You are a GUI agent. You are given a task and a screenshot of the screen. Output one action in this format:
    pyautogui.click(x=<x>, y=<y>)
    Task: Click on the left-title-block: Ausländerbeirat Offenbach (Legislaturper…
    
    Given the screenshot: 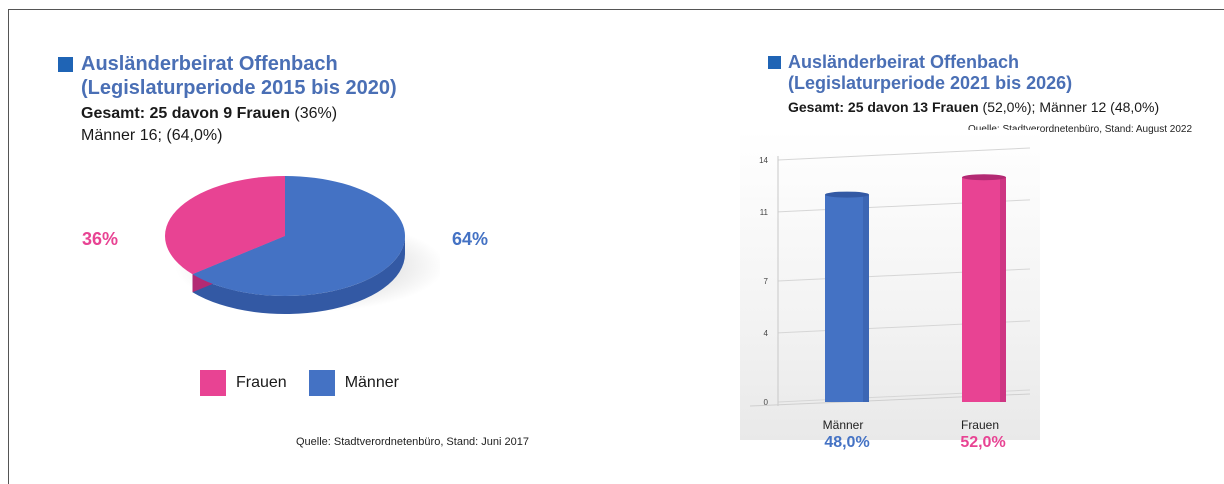 What is the action you would take?
    pyautogui.click(x=227, y=99)
    